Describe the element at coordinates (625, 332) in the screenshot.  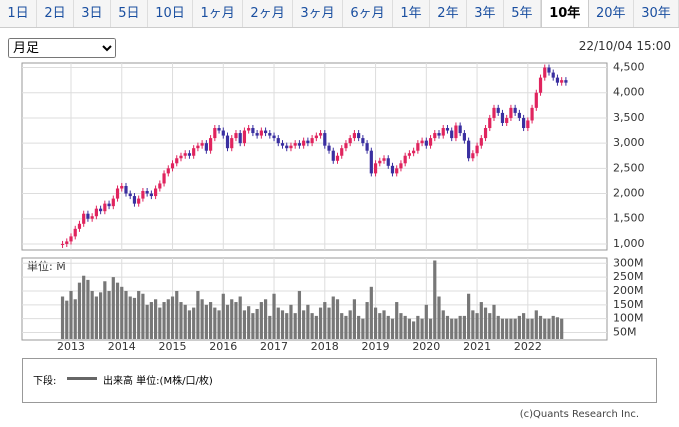
I see `y-tick-label: 50M` at that location.